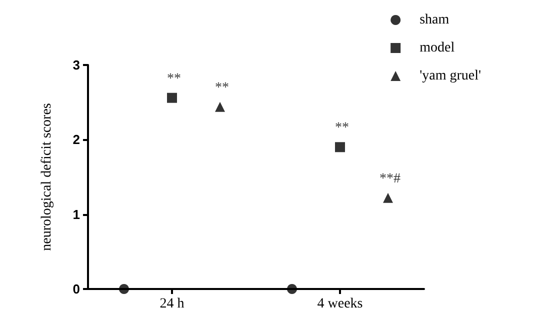  I want to click on x-tick-label: 24 h, so click(172, 304).